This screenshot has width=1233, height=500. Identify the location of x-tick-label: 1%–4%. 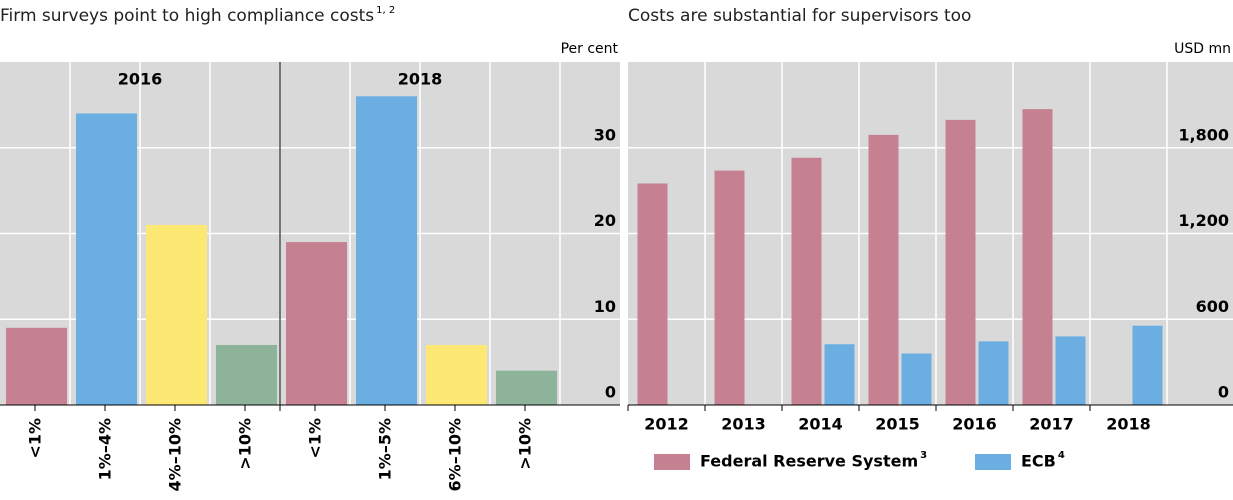
(105, 449).